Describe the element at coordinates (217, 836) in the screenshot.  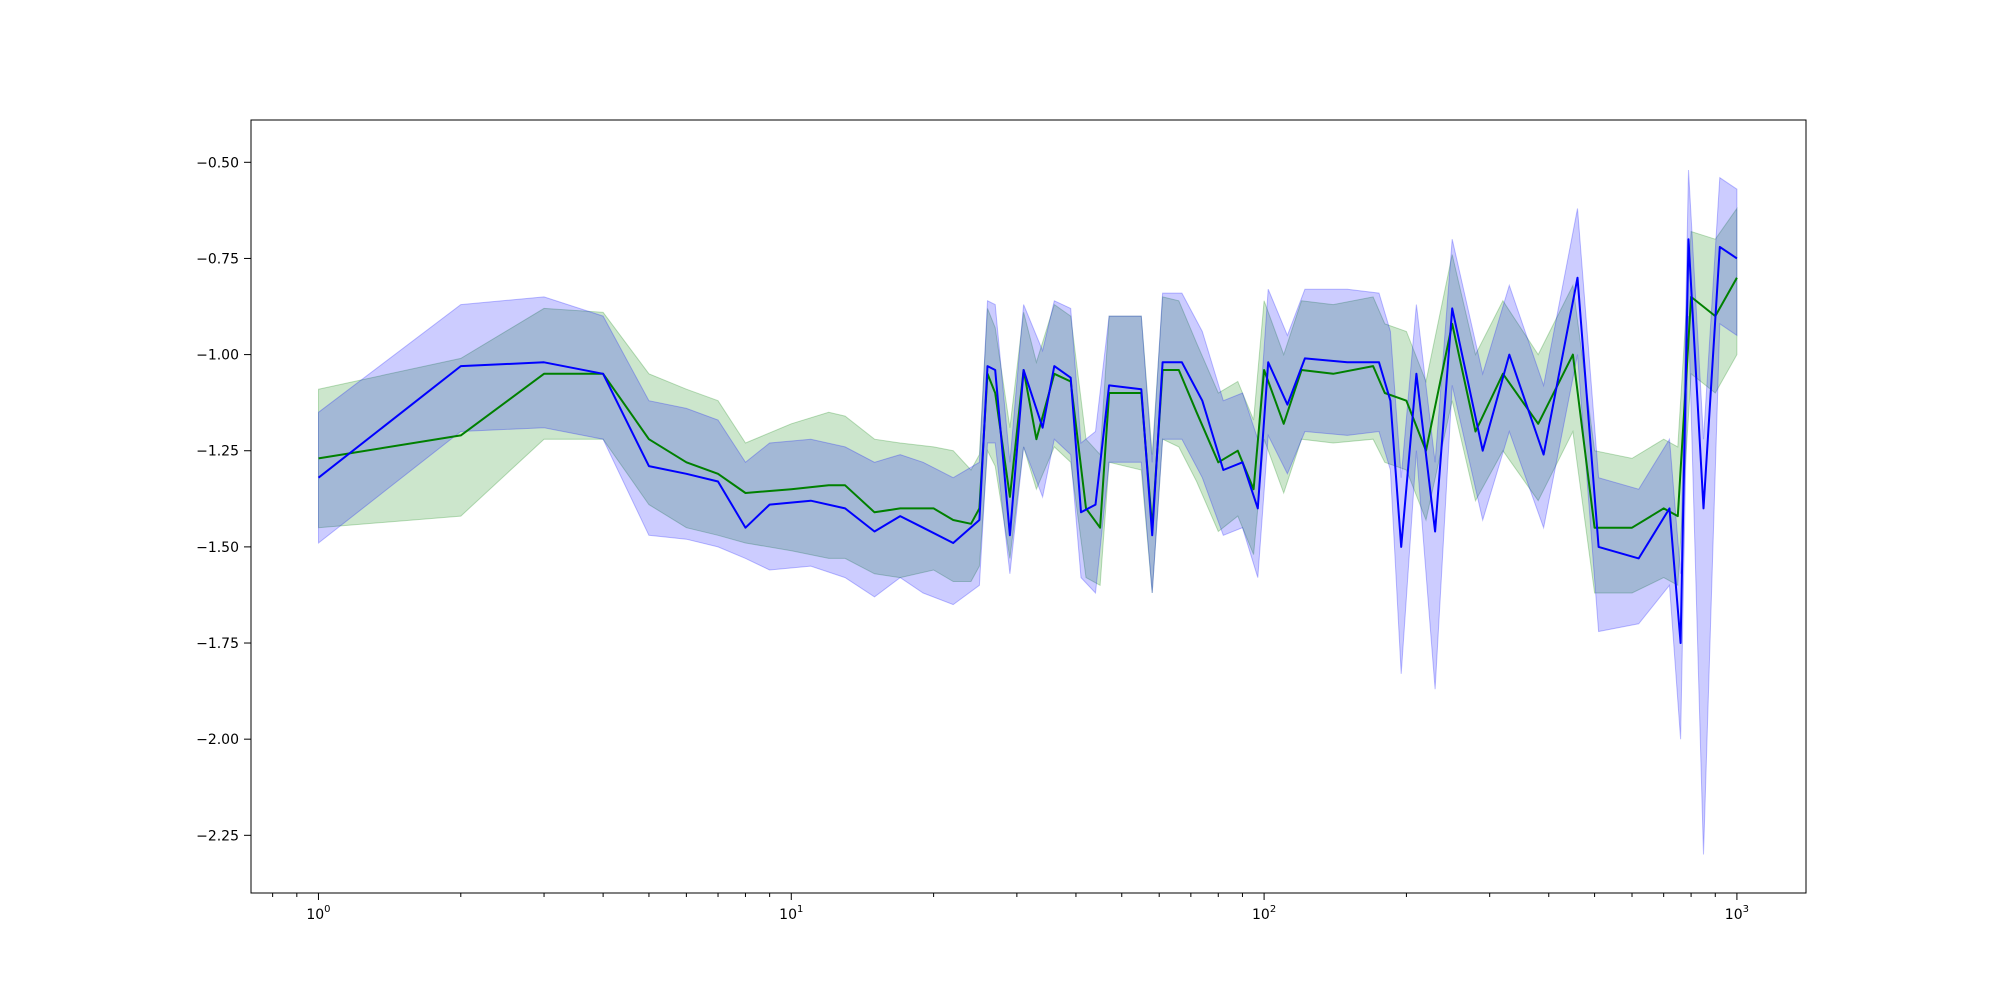
I see `y-tick-label: −2.25` at that location.